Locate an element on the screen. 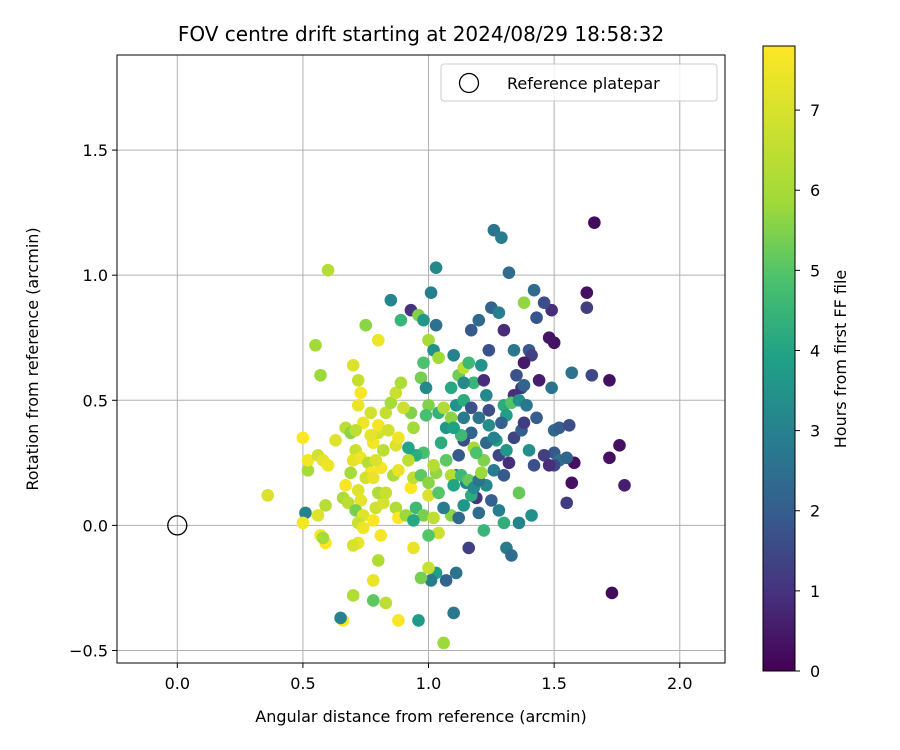  x-tick-label: 1.5 is located at coordinates (553, 683).